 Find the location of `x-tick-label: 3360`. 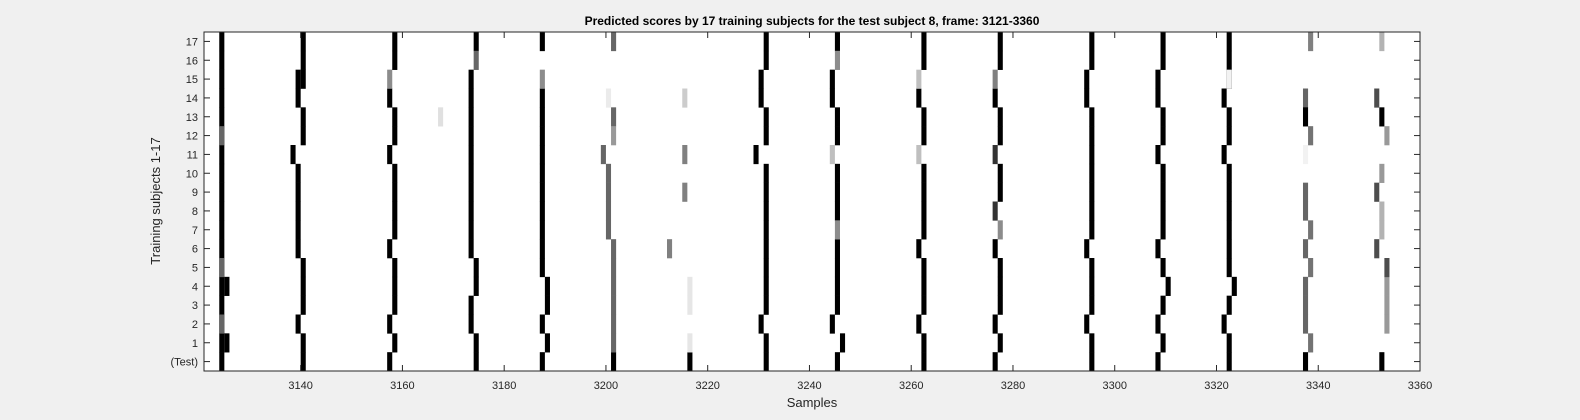

x-tick-label: 3360 is located at coordinates (1420, 386).